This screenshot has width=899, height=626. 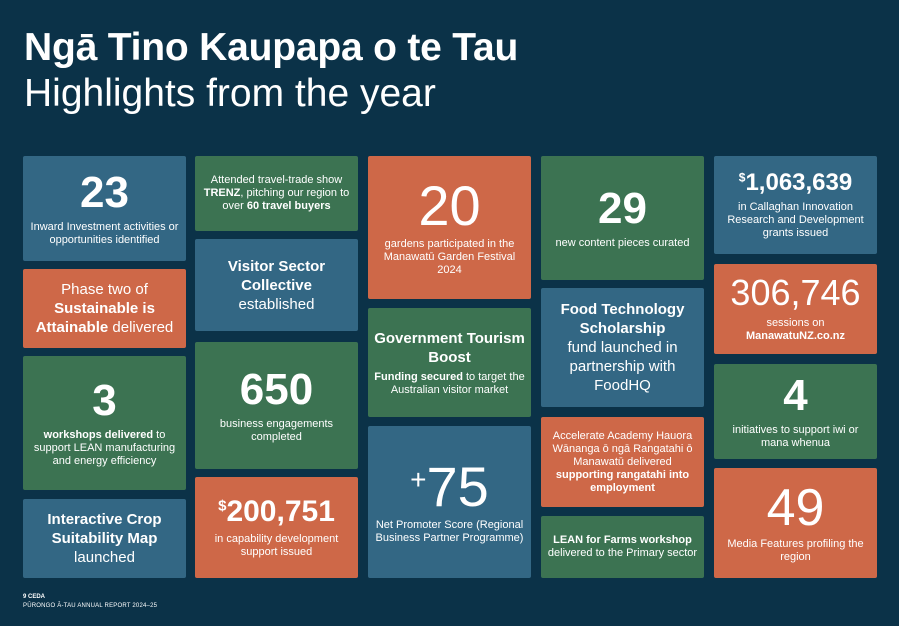 I want to click on stat-number: 3, so click(x=104, y=400).